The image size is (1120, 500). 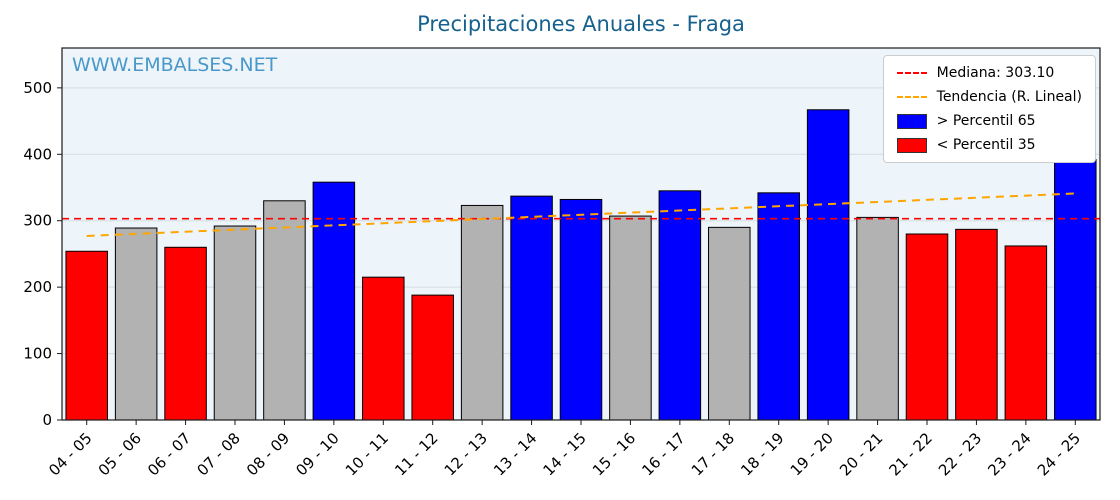 I want to click on x-tick-label: 10 - 11, so click(x=367, y=454).